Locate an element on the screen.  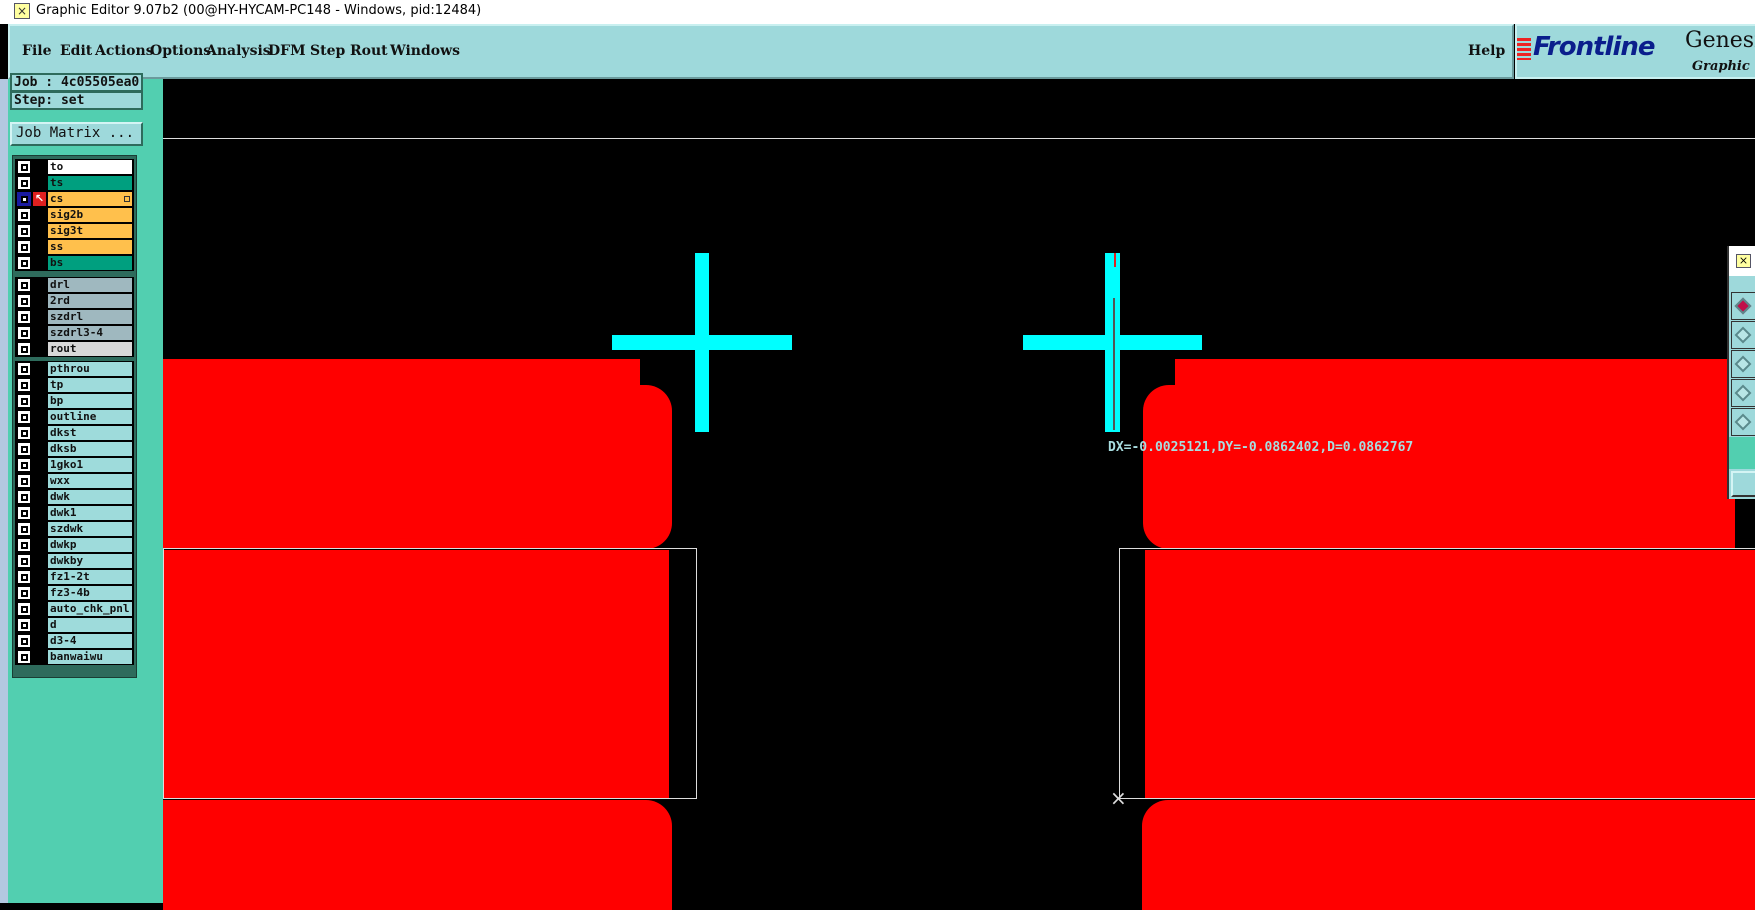
layer-row-ss: ss is located at coordinates (74, 247).